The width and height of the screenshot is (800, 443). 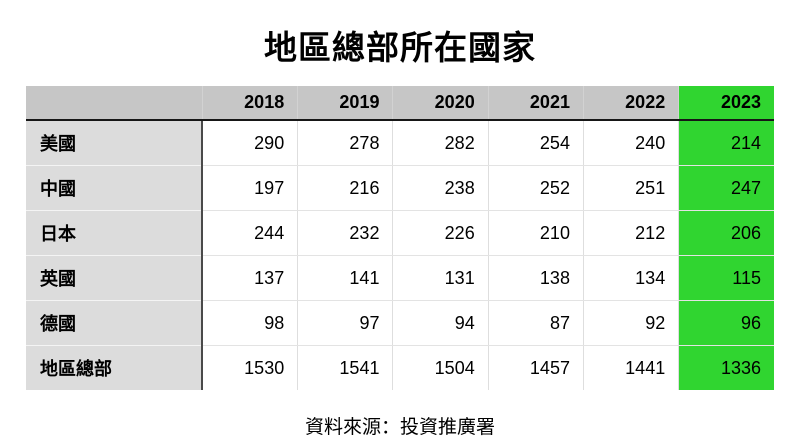 I want to click on value-cell: 131, so click(x=440, y=278).